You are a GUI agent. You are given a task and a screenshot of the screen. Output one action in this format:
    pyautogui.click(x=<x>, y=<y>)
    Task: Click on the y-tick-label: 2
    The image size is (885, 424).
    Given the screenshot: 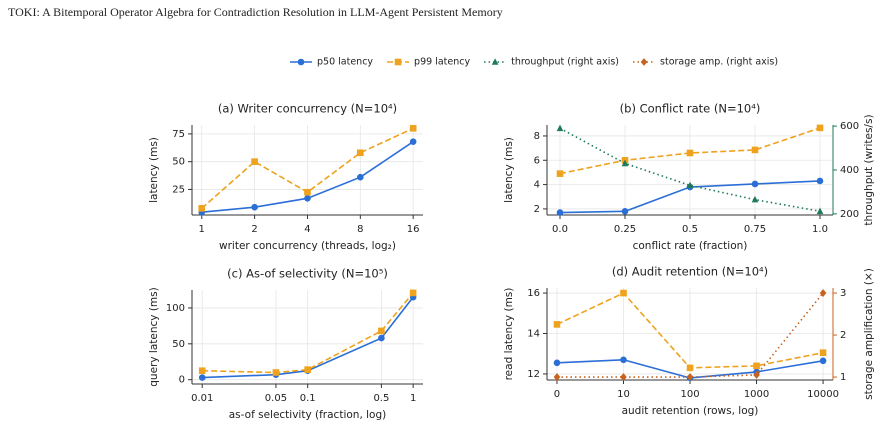 What is the action you would take?
    pyautogui.click(x=537, y=209)
    